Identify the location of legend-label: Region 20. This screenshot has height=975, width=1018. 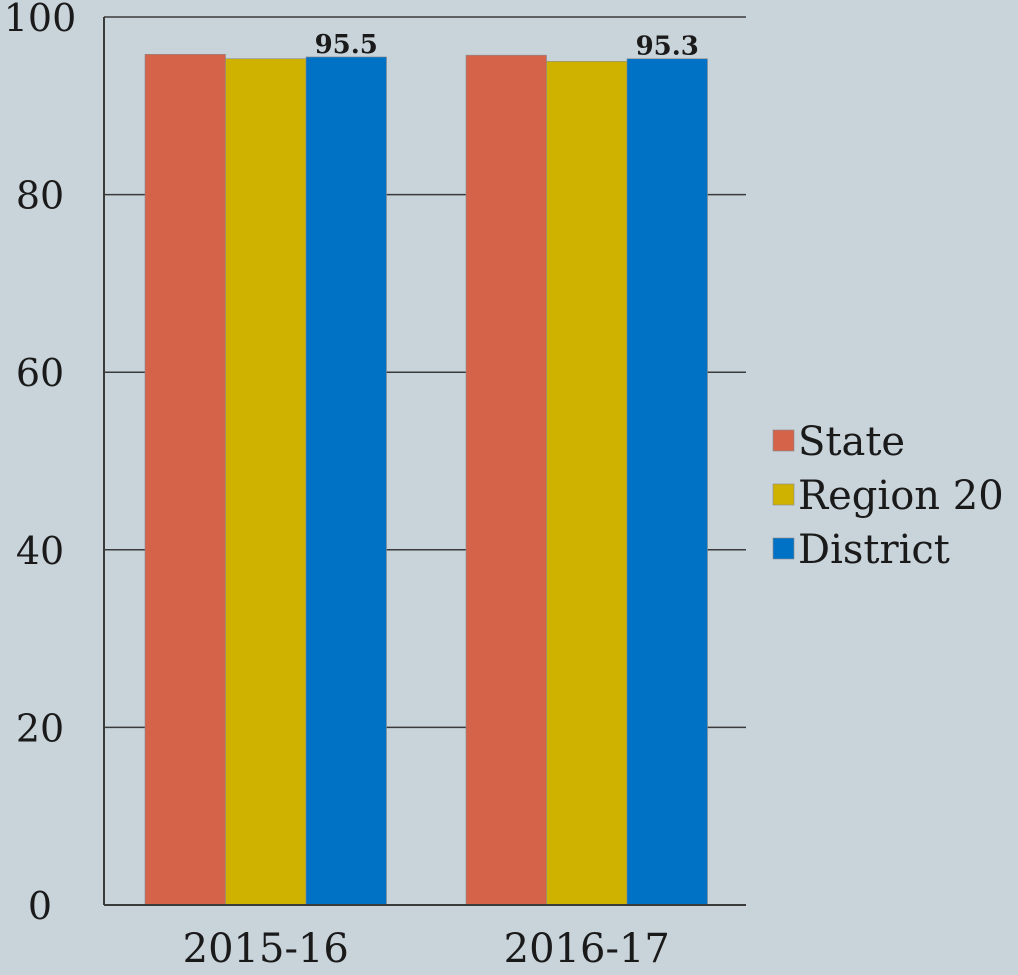
(901, 496).